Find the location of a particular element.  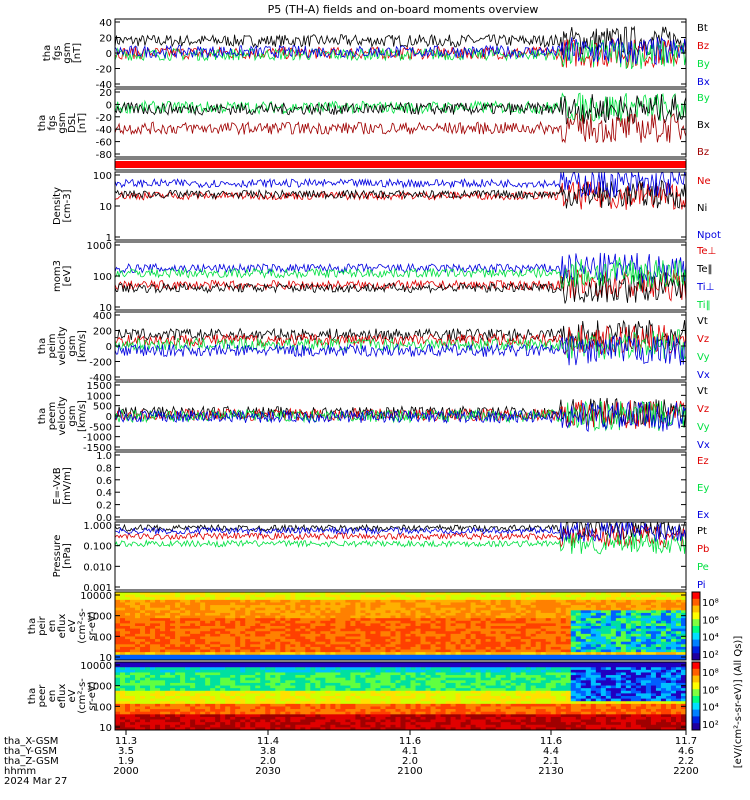

series-line-Pi is located at coordinates (400, 531).